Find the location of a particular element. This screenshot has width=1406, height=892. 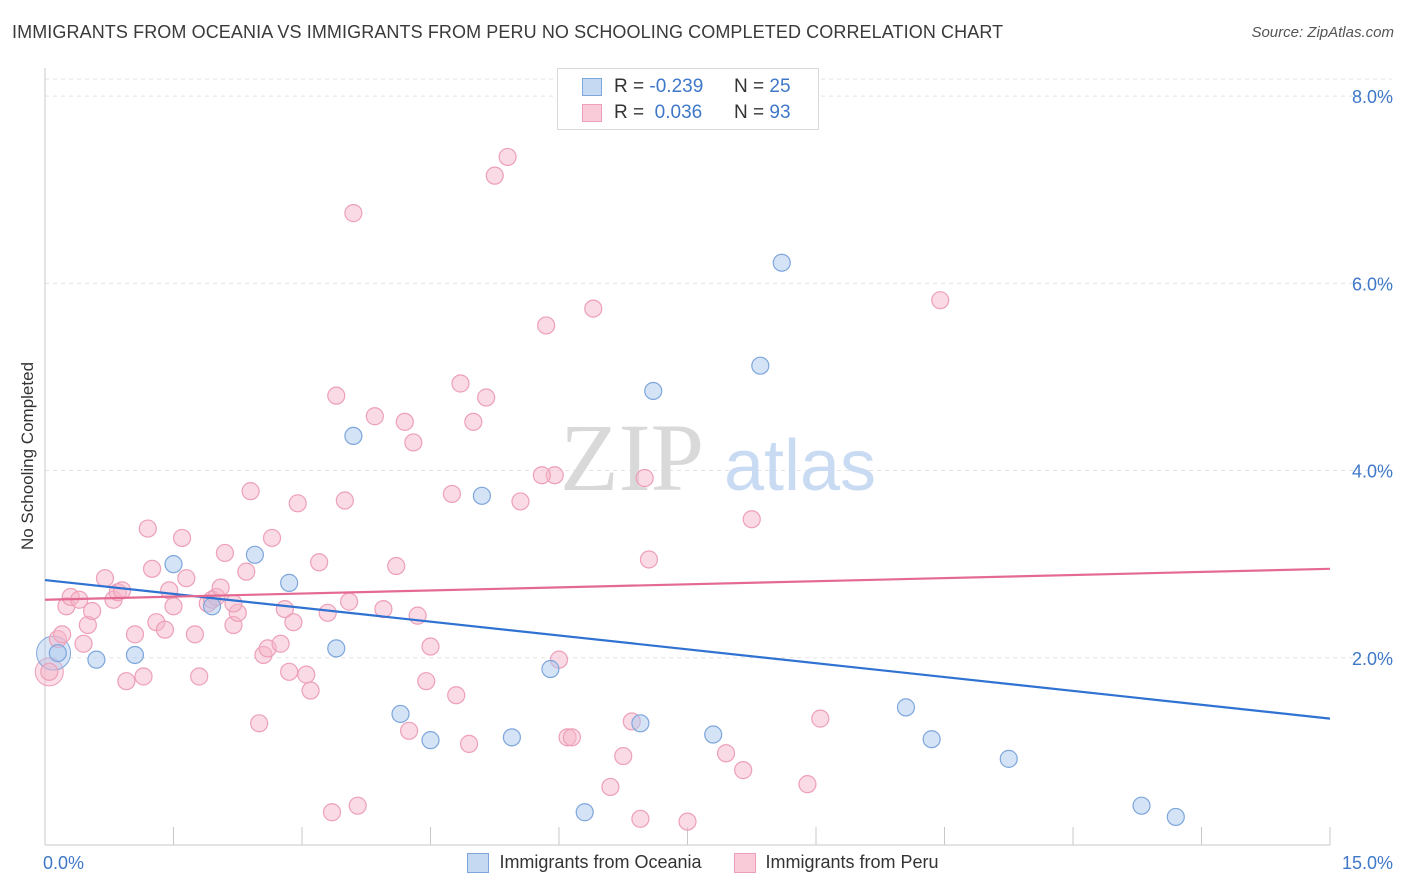

watermark-zip: ZIP is located at coordinates (632, 457).